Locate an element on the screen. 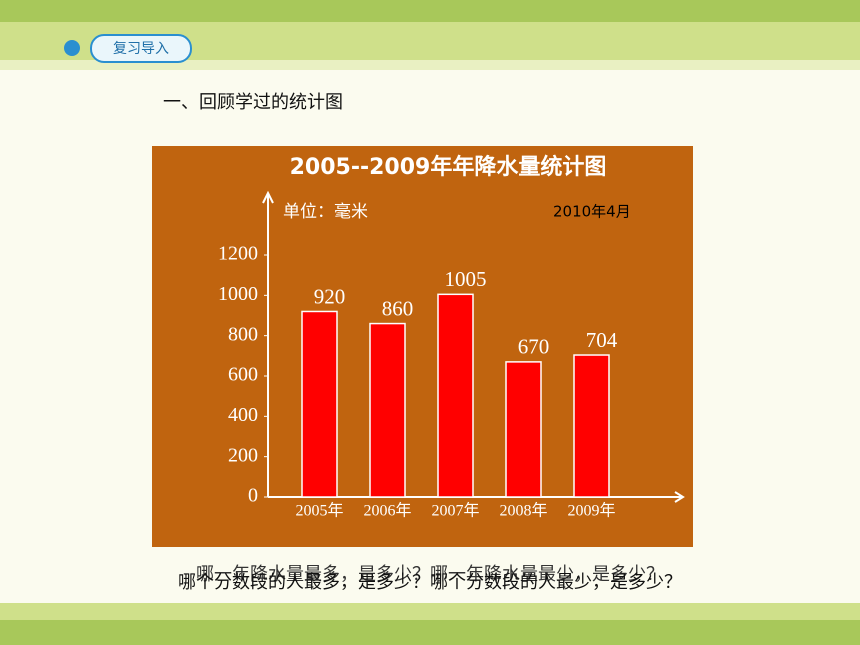 The width and height of the screenshot is (860, 645). y-tick-label: 600 is located at coordinates (243, 375).